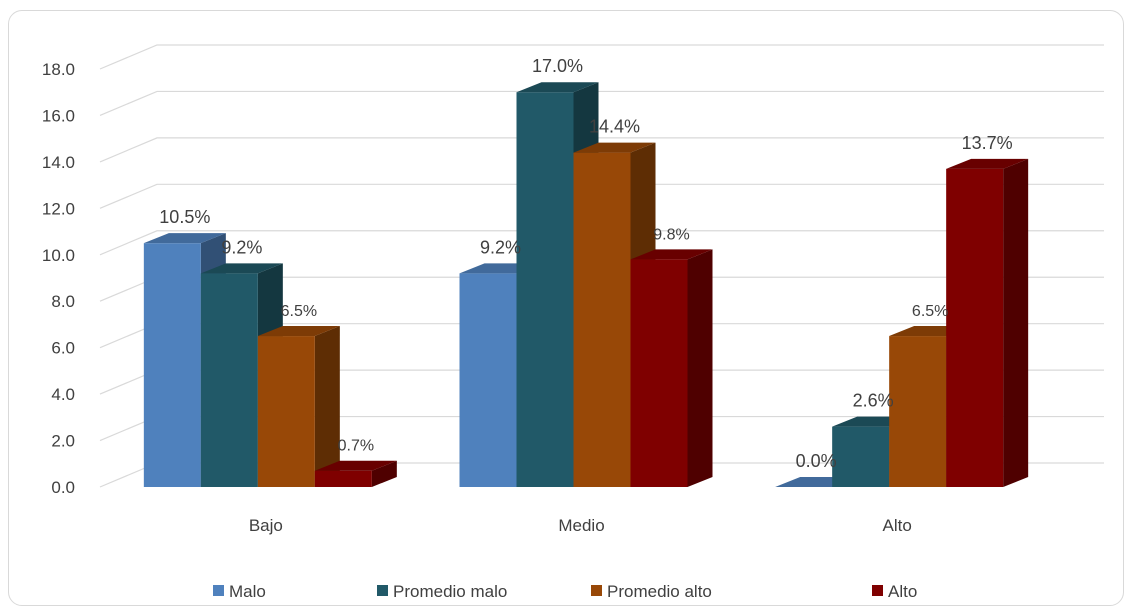  I want to click on x-category-label: Medio, so click(581, 525).